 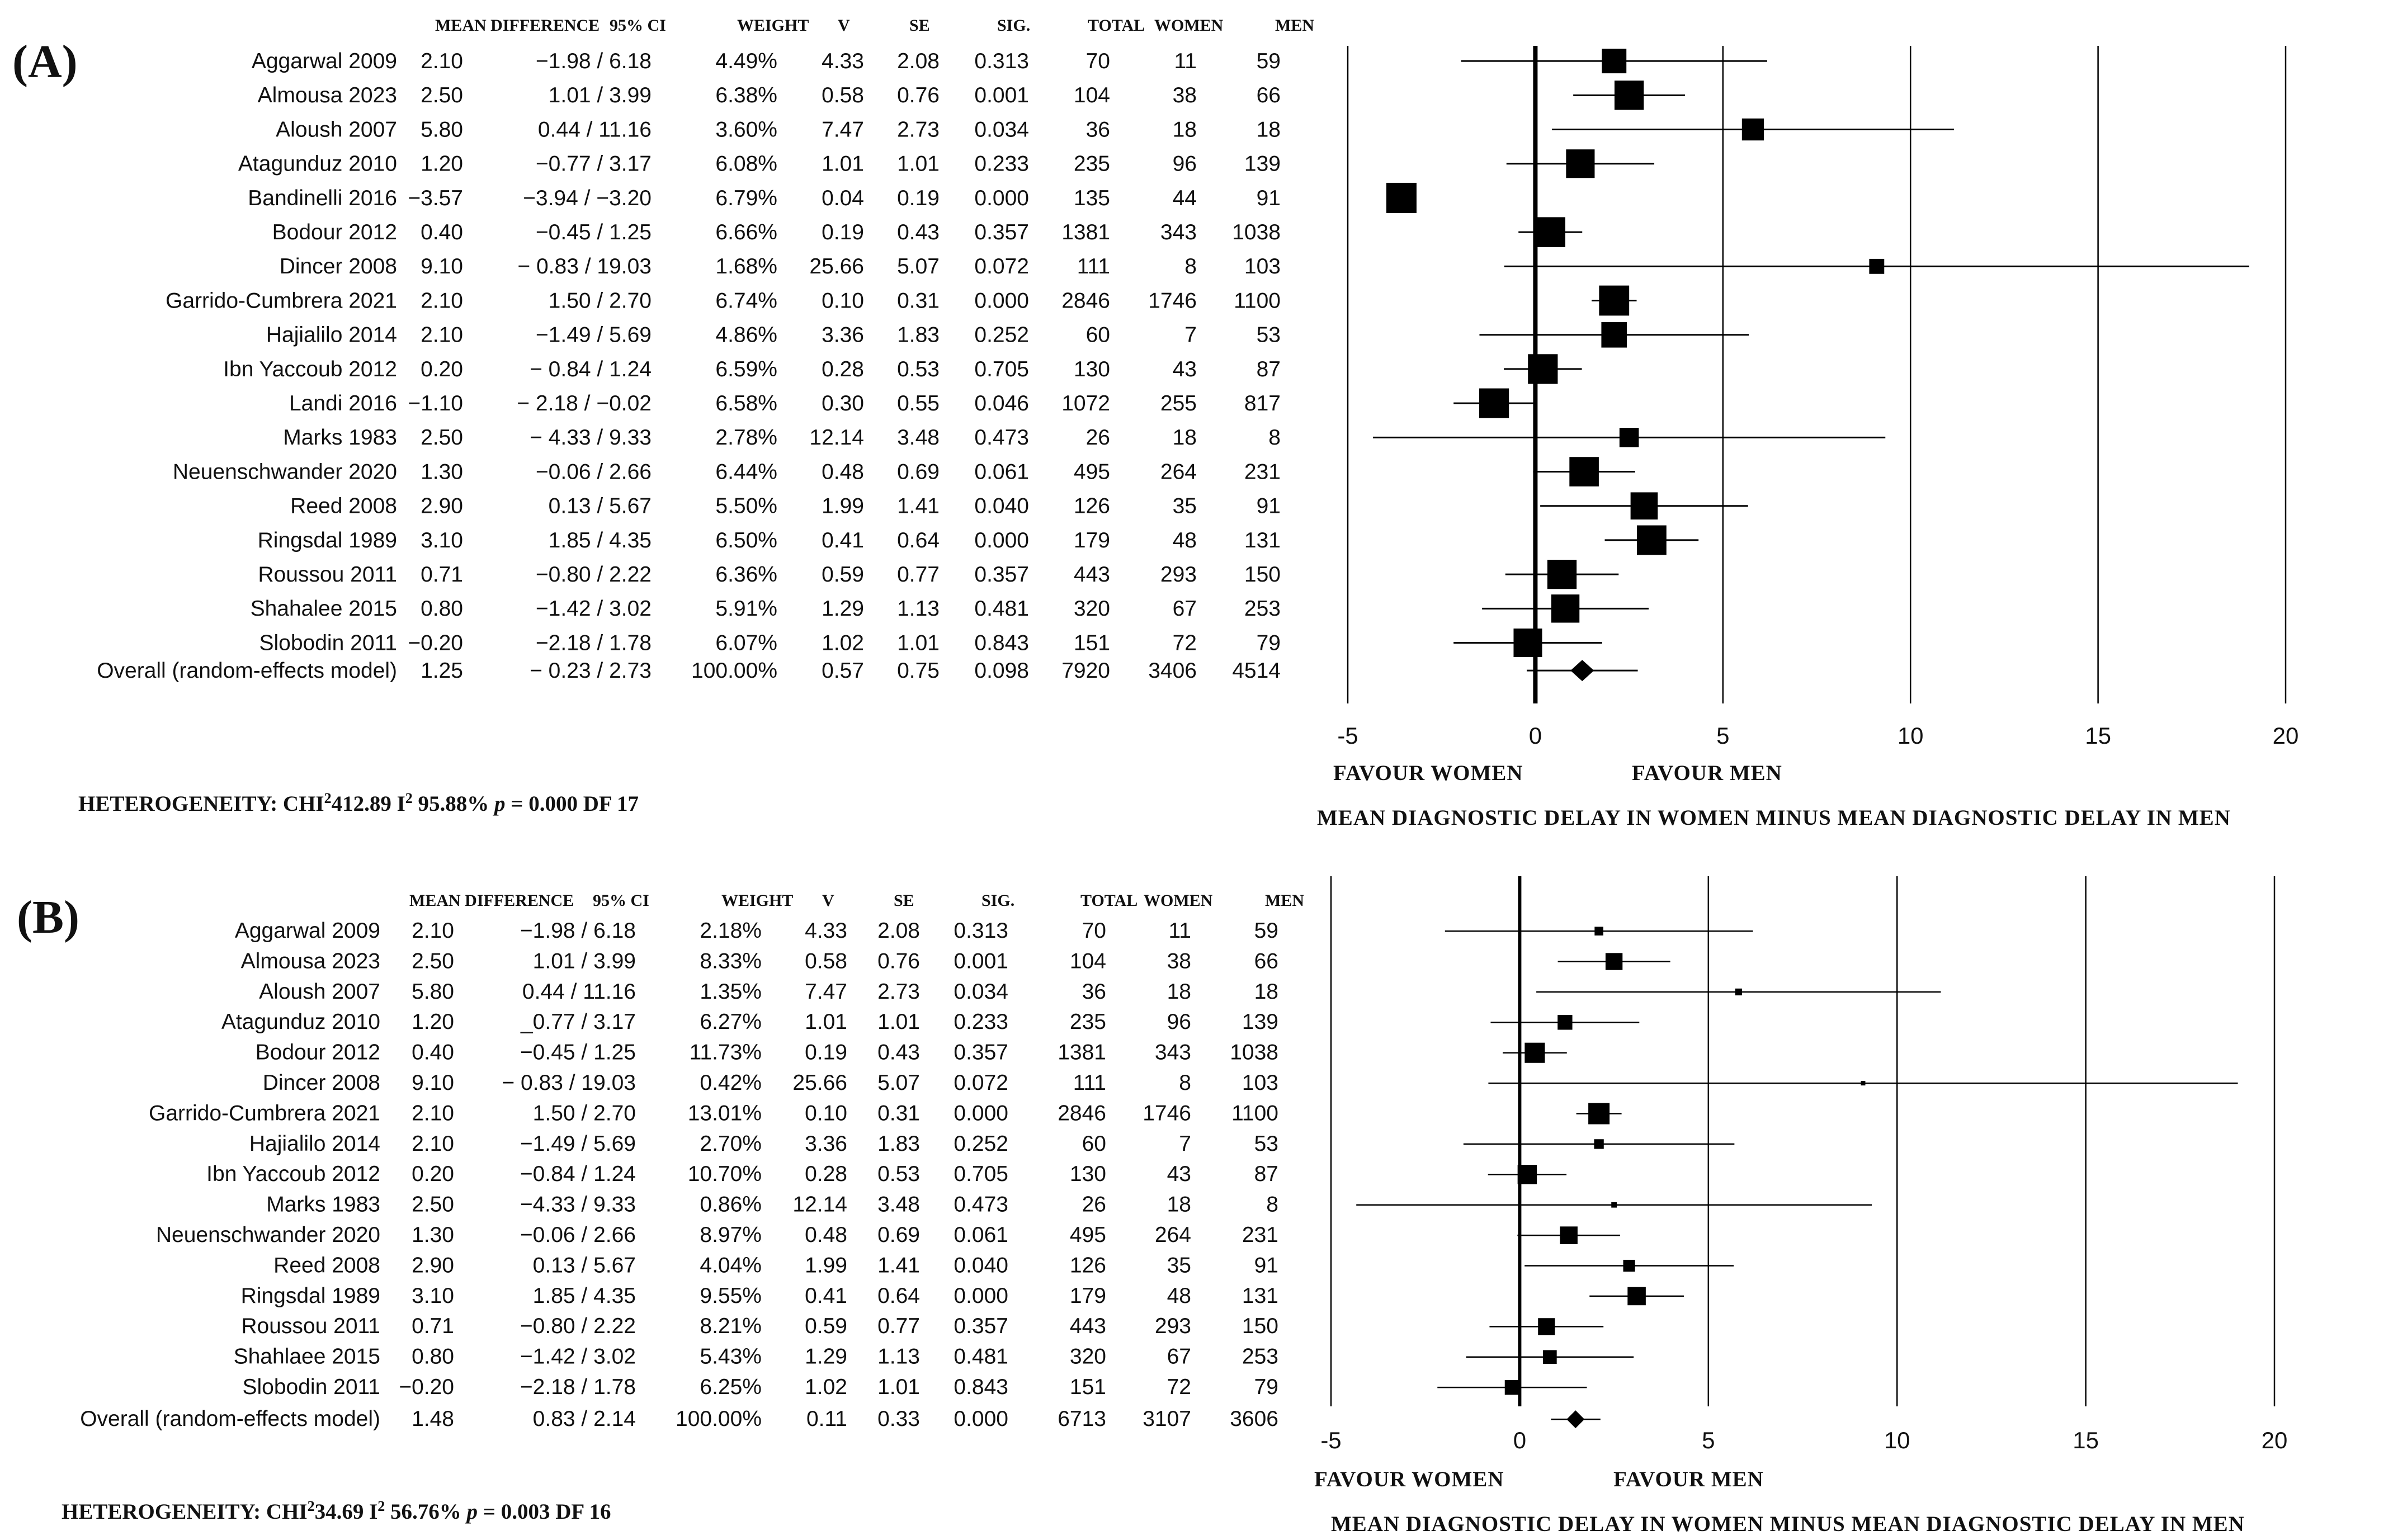 I want to click on ci-value: 0.44 / 11.16, so click(x=579, y=992).